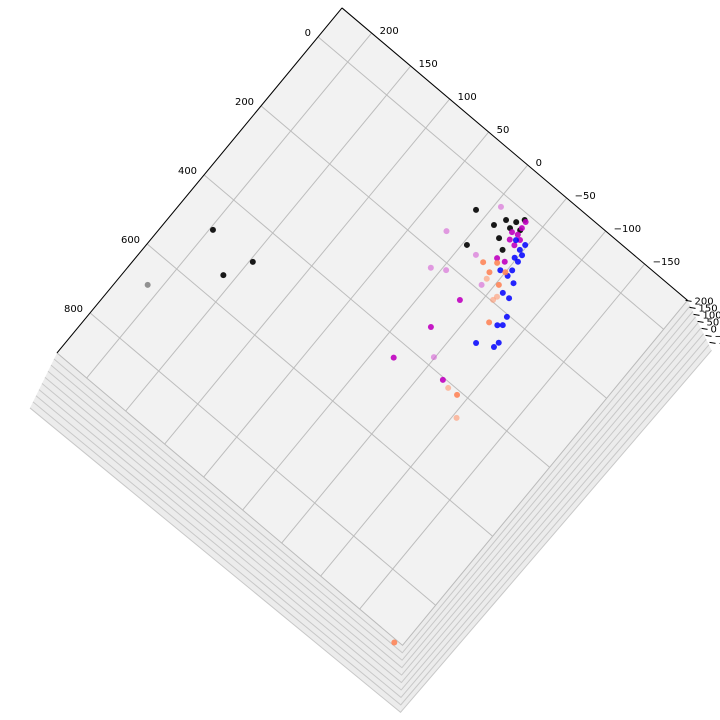 Image resolution: width=720 pixels, height=720 pixels. Describe the element at coordinates (711, 315) in the screenshot. I see `z-tick-label: 100` at that location.